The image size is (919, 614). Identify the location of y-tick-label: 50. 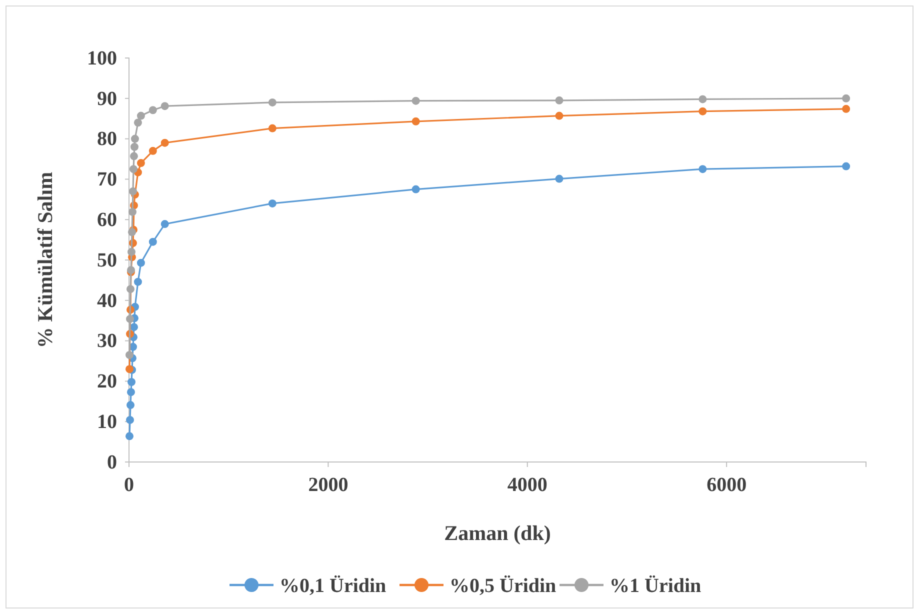
(107, 260).